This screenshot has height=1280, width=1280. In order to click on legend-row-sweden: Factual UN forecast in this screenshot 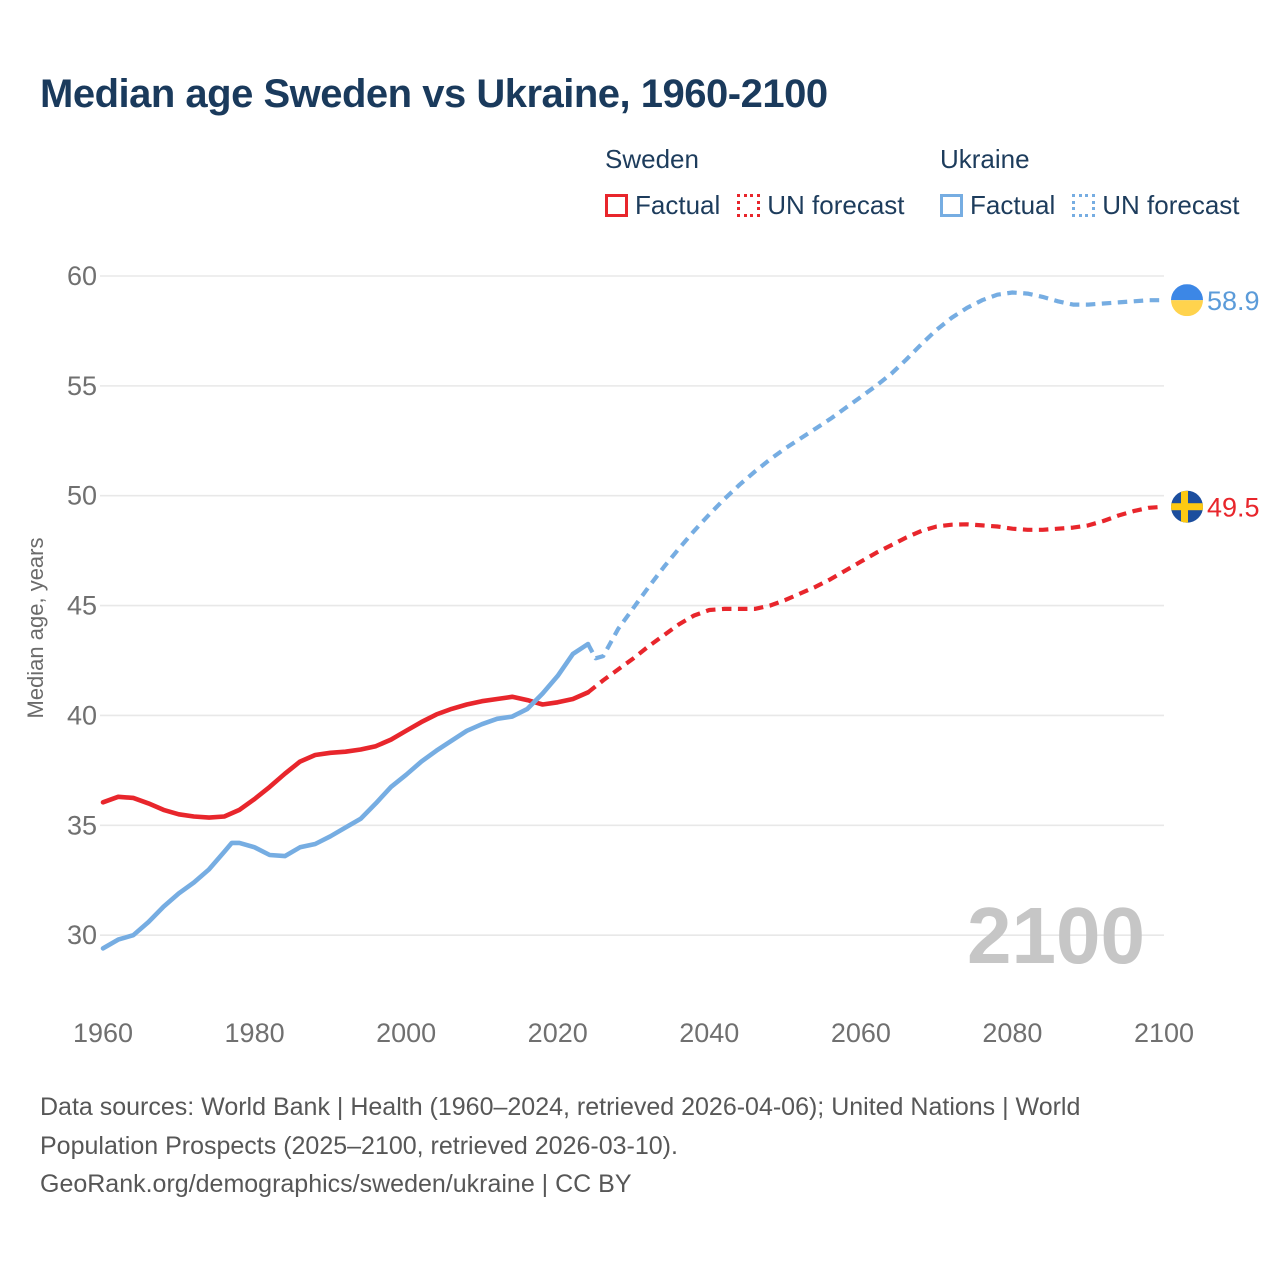, I will do `click(755, 205)`.